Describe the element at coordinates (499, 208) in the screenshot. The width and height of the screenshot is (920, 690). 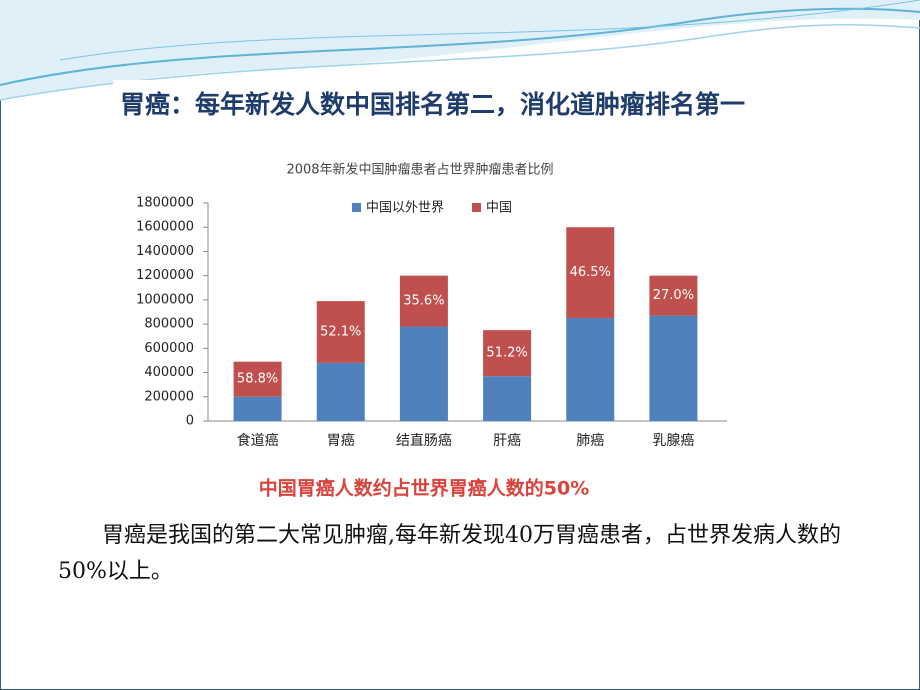
I see `legend-label: 中国` at that location.